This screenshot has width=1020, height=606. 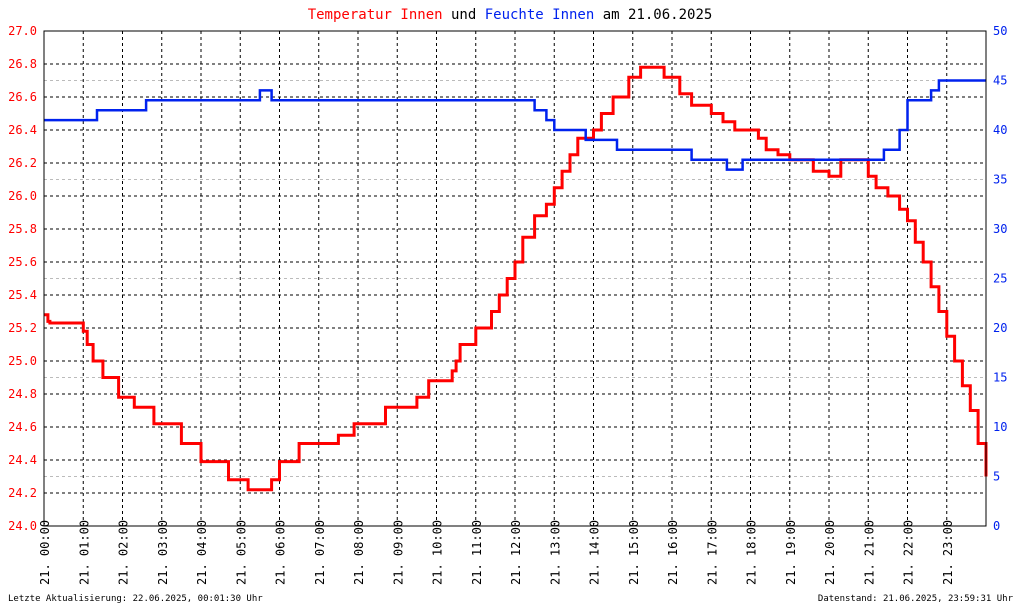 What do you see at coordinates (540, 15) in the screenshot?
I see `title-humidity: Feuchte Innen` at bounding box center [540, 15].